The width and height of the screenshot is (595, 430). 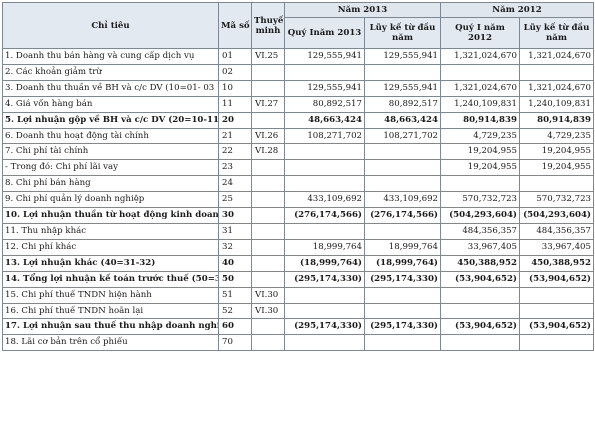 What do you see at coordinates (235, 279) in the screenshot?
I see `row-code: 50` at bounding box center [235, 279].